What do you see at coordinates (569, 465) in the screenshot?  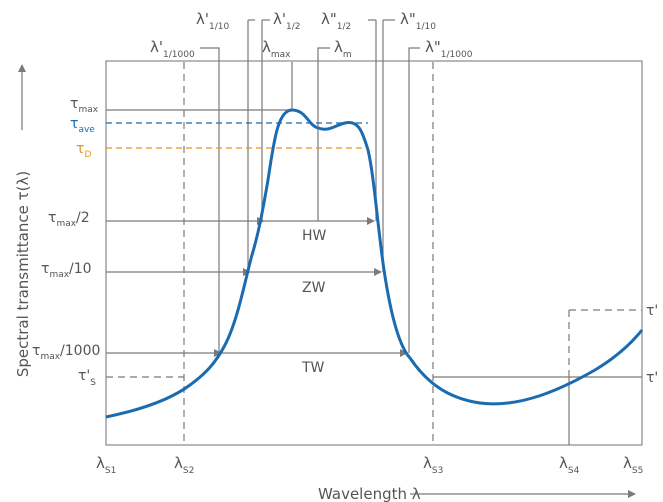 I see `label-lambda-s4: λS4` at bounding box center [569, 465].